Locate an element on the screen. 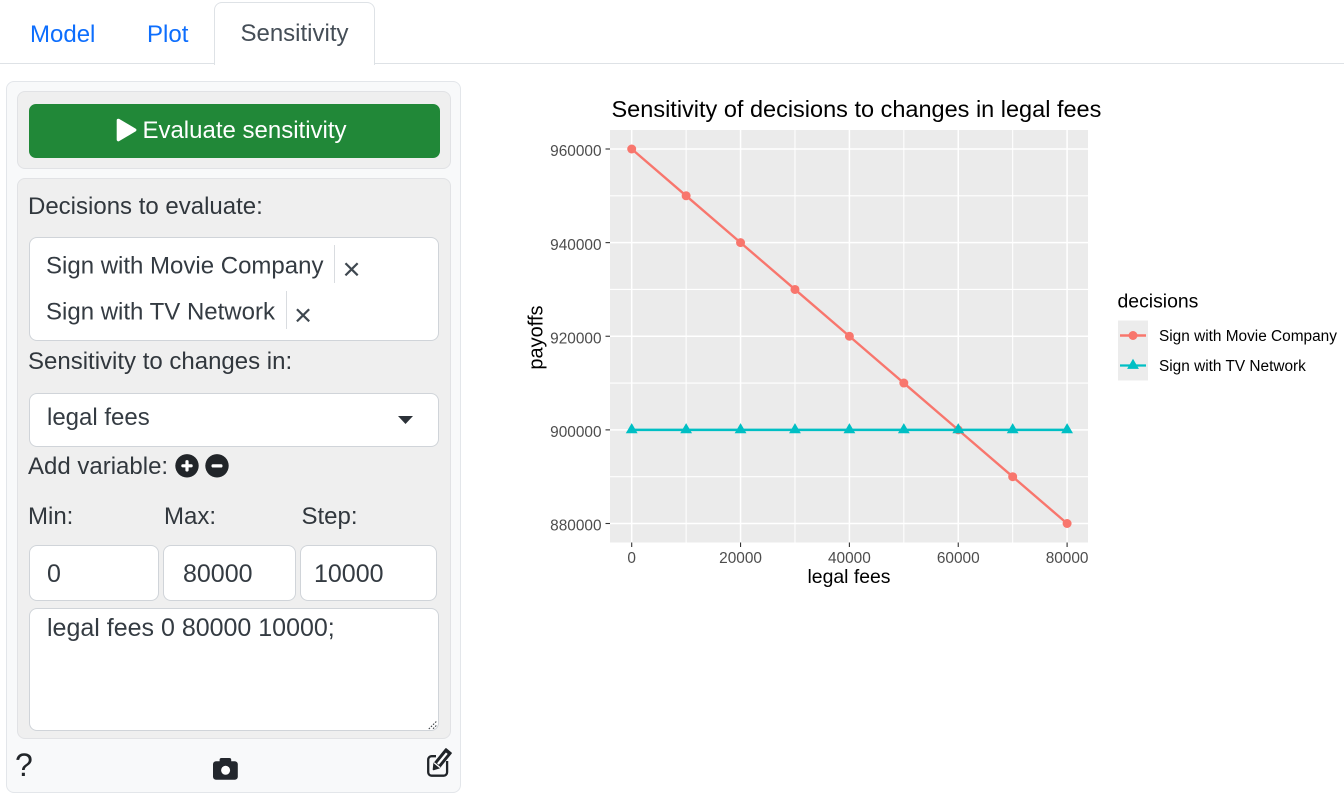  svg-text: 60000 is located at coordinates (958, 558).